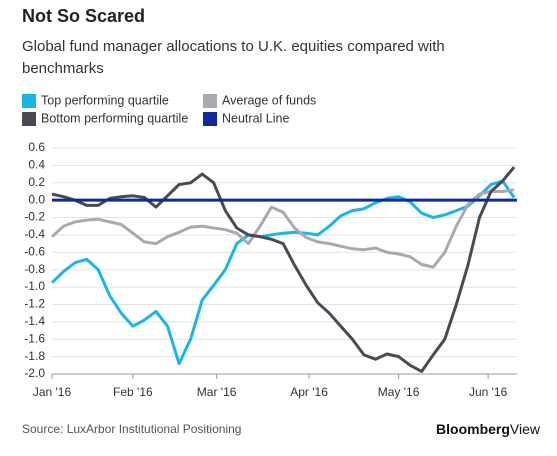  I want to click on y-tick-label: -0.4, so click(34, 234).